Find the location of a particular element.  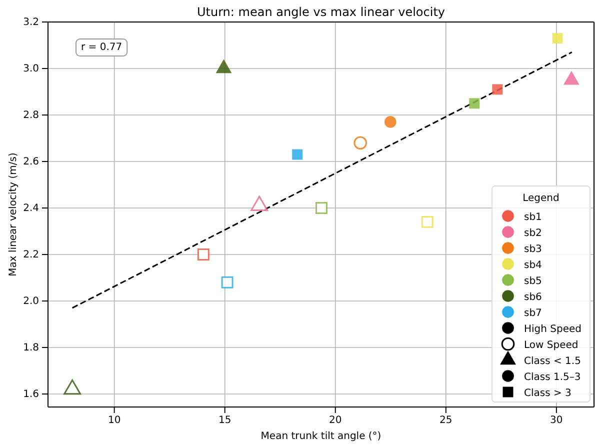

y-tick-label: 3.2 is located at coordinates (31, 22).